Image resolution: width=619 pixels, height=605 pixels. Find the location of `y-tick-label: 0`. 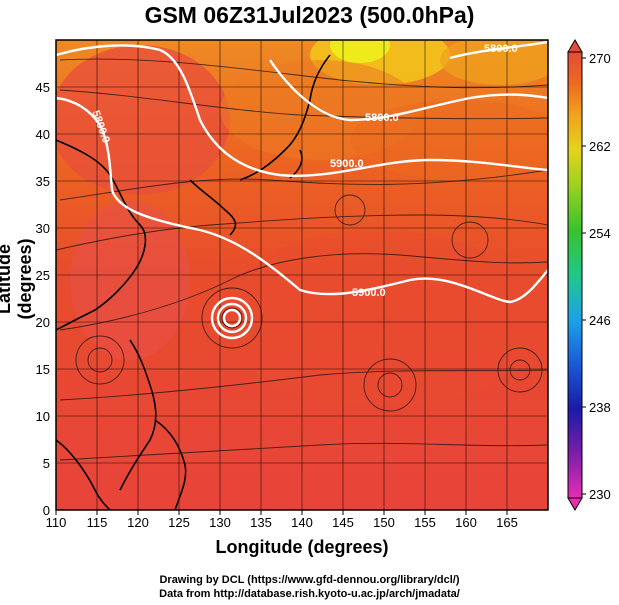

y-tick-label: 0 is located at coordinates (46, 510).